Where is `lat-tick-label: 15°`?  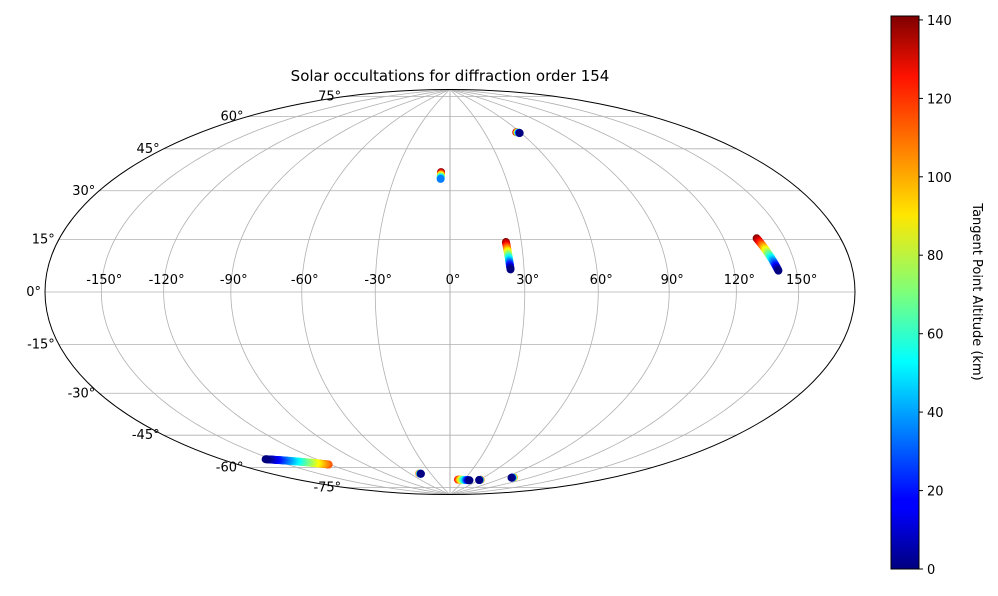
lat-tick-label: 15° is located at coordinates (43, 240).